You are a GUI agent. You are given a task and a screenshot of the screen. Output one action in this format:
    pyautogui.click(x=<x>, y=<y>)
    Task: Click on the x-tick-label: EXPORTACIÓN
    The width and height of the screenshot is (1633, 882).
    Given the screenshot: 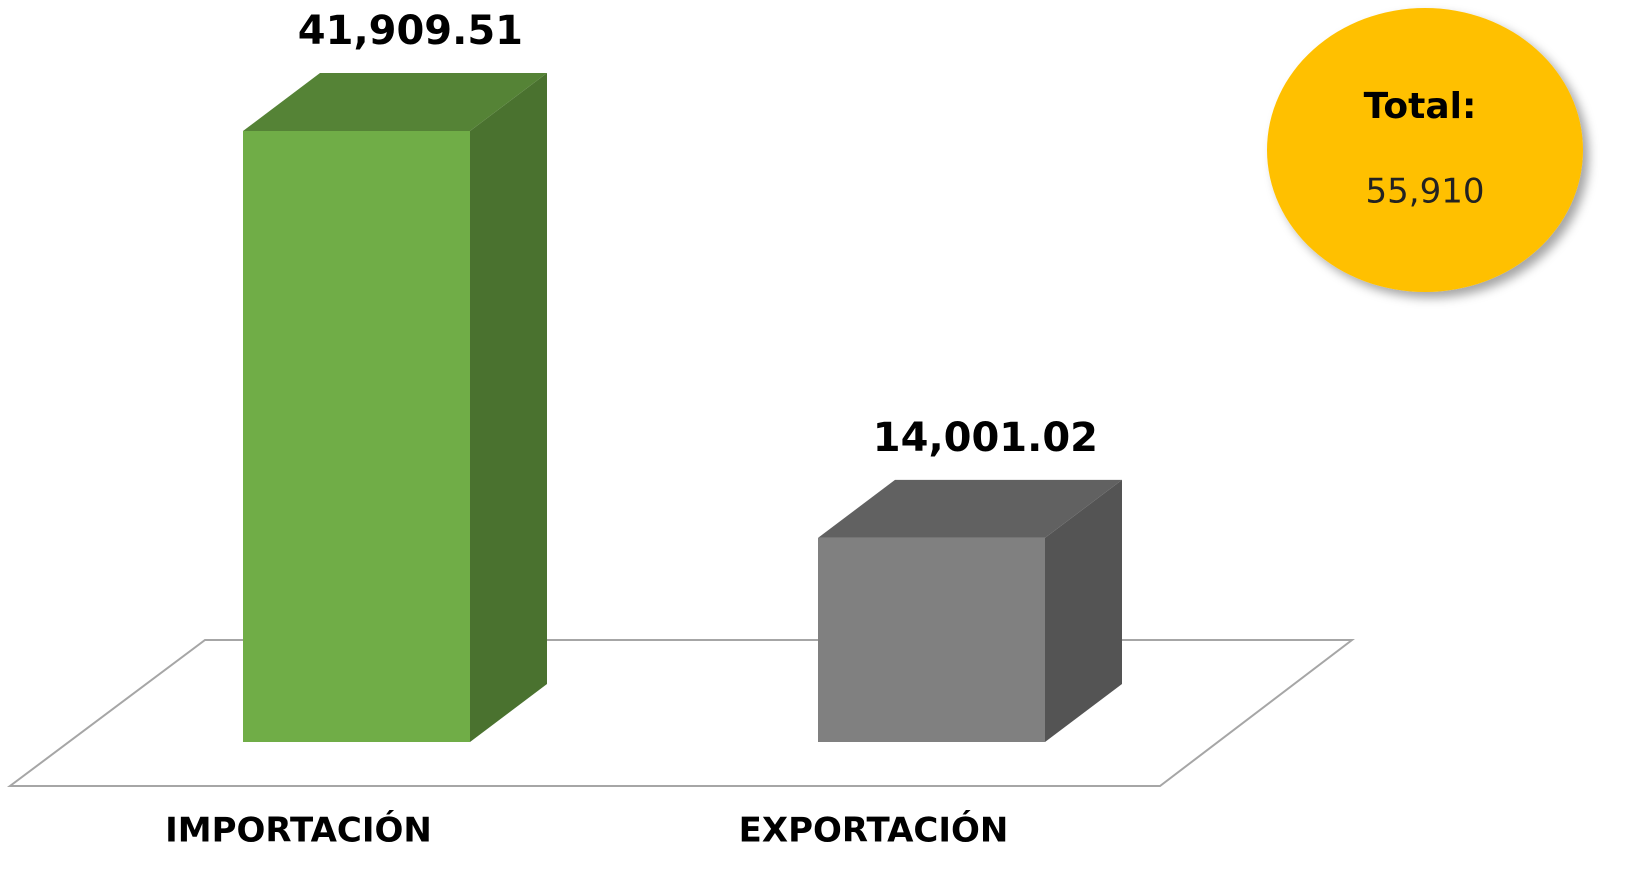 What is the action you would take?
    pyautogui.click(x=874, y=830)
    